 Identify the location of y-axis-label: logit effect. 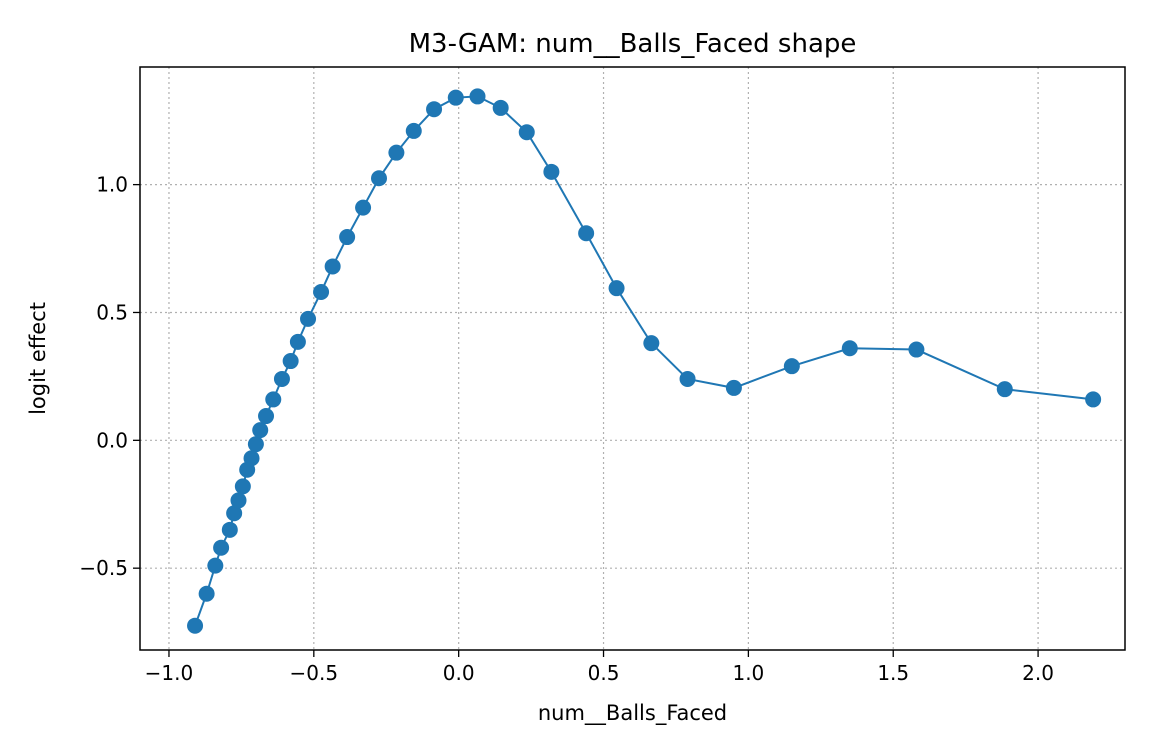
(38, 358).